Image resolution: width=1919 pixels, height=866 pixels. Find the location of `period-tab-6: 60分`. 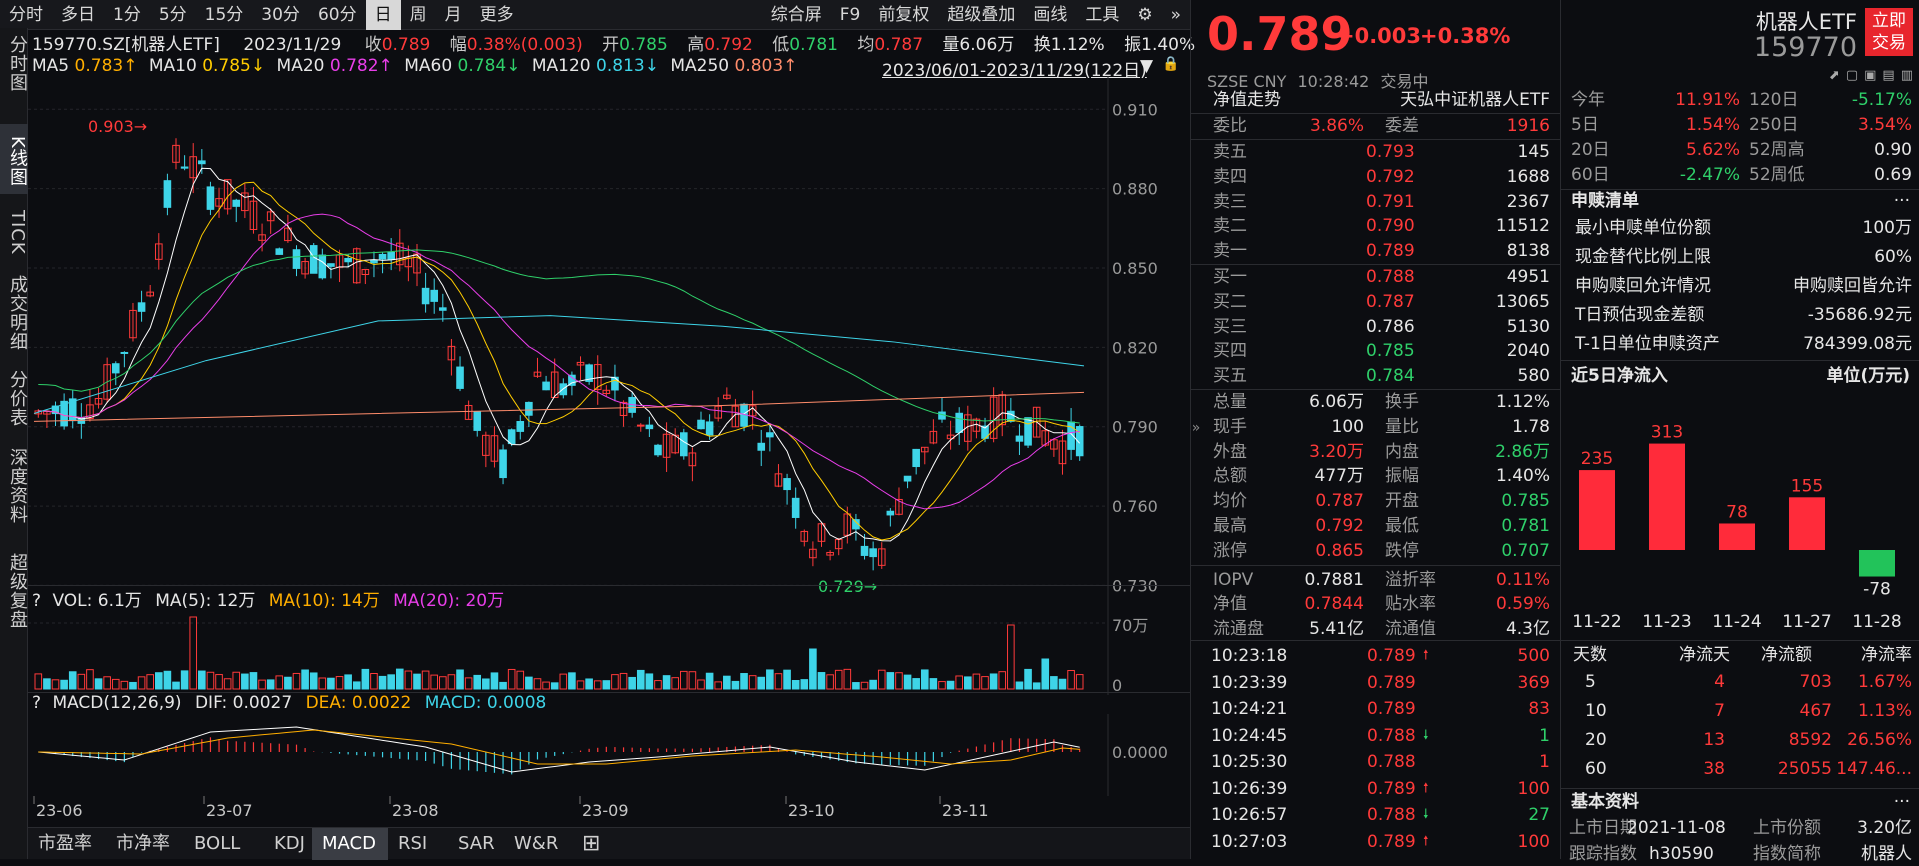

period-tab-6: 60分 is located at coordinates (337, 14).